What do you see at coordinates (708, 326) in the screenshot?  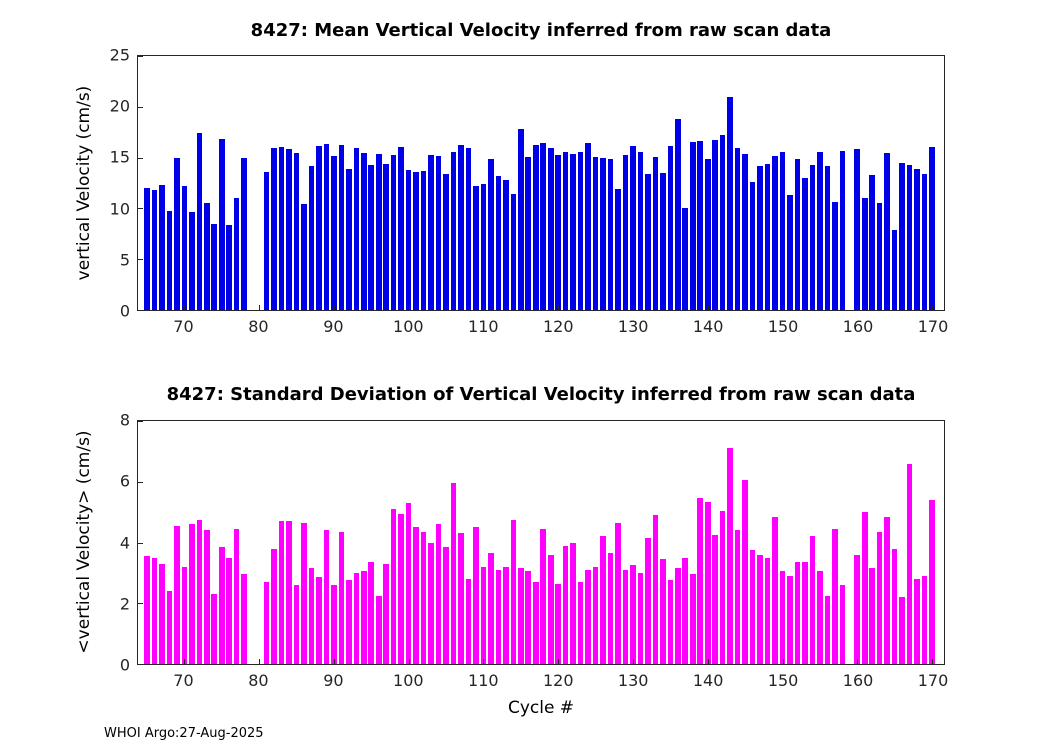 I see `x-tick-label: 140` at bounding box center [708, 326].